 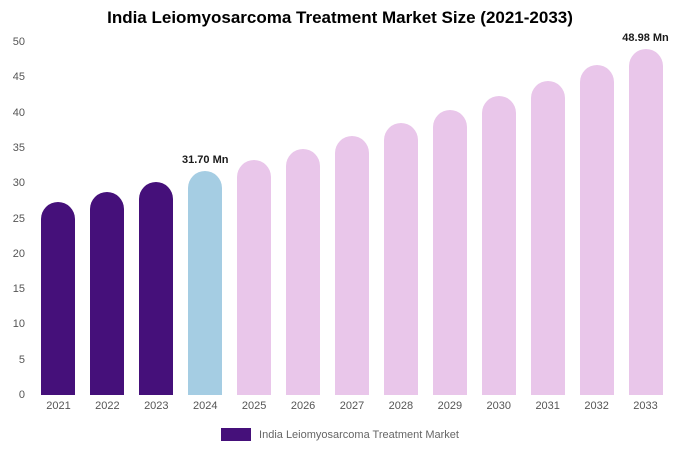 I want to click on legend-swatch, so click(x=236, y=434).